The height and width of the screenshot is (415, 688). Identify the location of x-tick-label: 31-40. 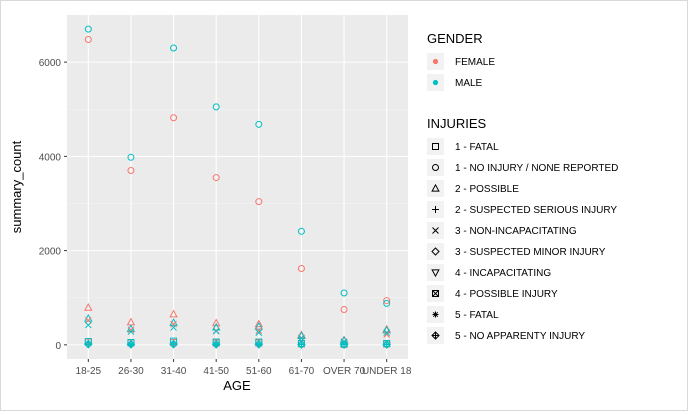
(174, 371).